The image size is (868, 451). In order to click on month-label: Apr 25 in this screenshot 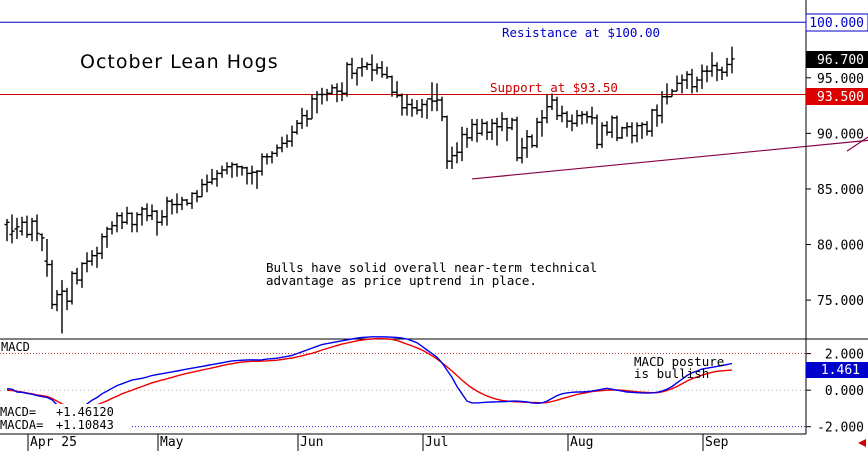, I will do `click(53, 442)`.